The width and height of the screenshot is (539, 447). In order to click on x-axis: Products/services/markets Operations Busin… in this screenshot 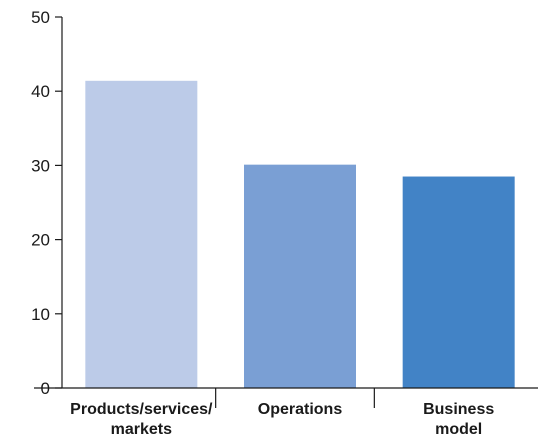, I will do `click(286, 412)`.